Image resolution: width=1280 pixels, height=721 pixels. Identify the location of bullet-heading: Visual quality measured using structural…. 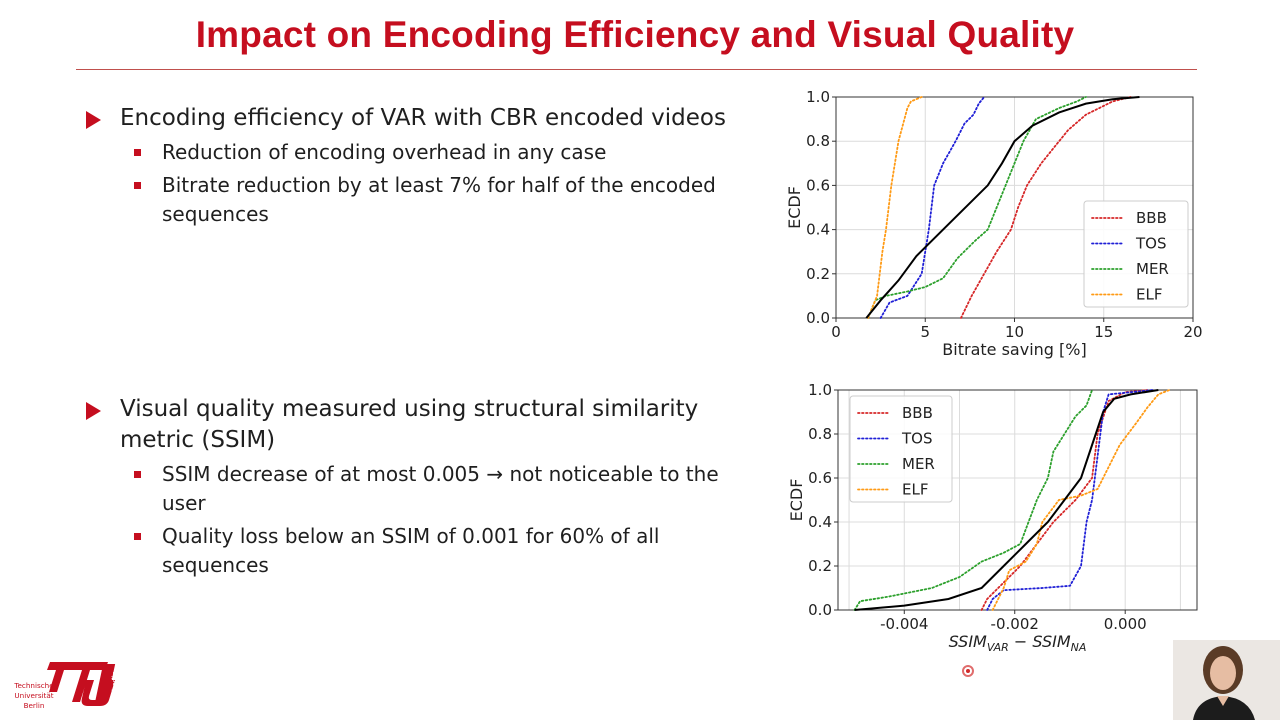
(426, 425).